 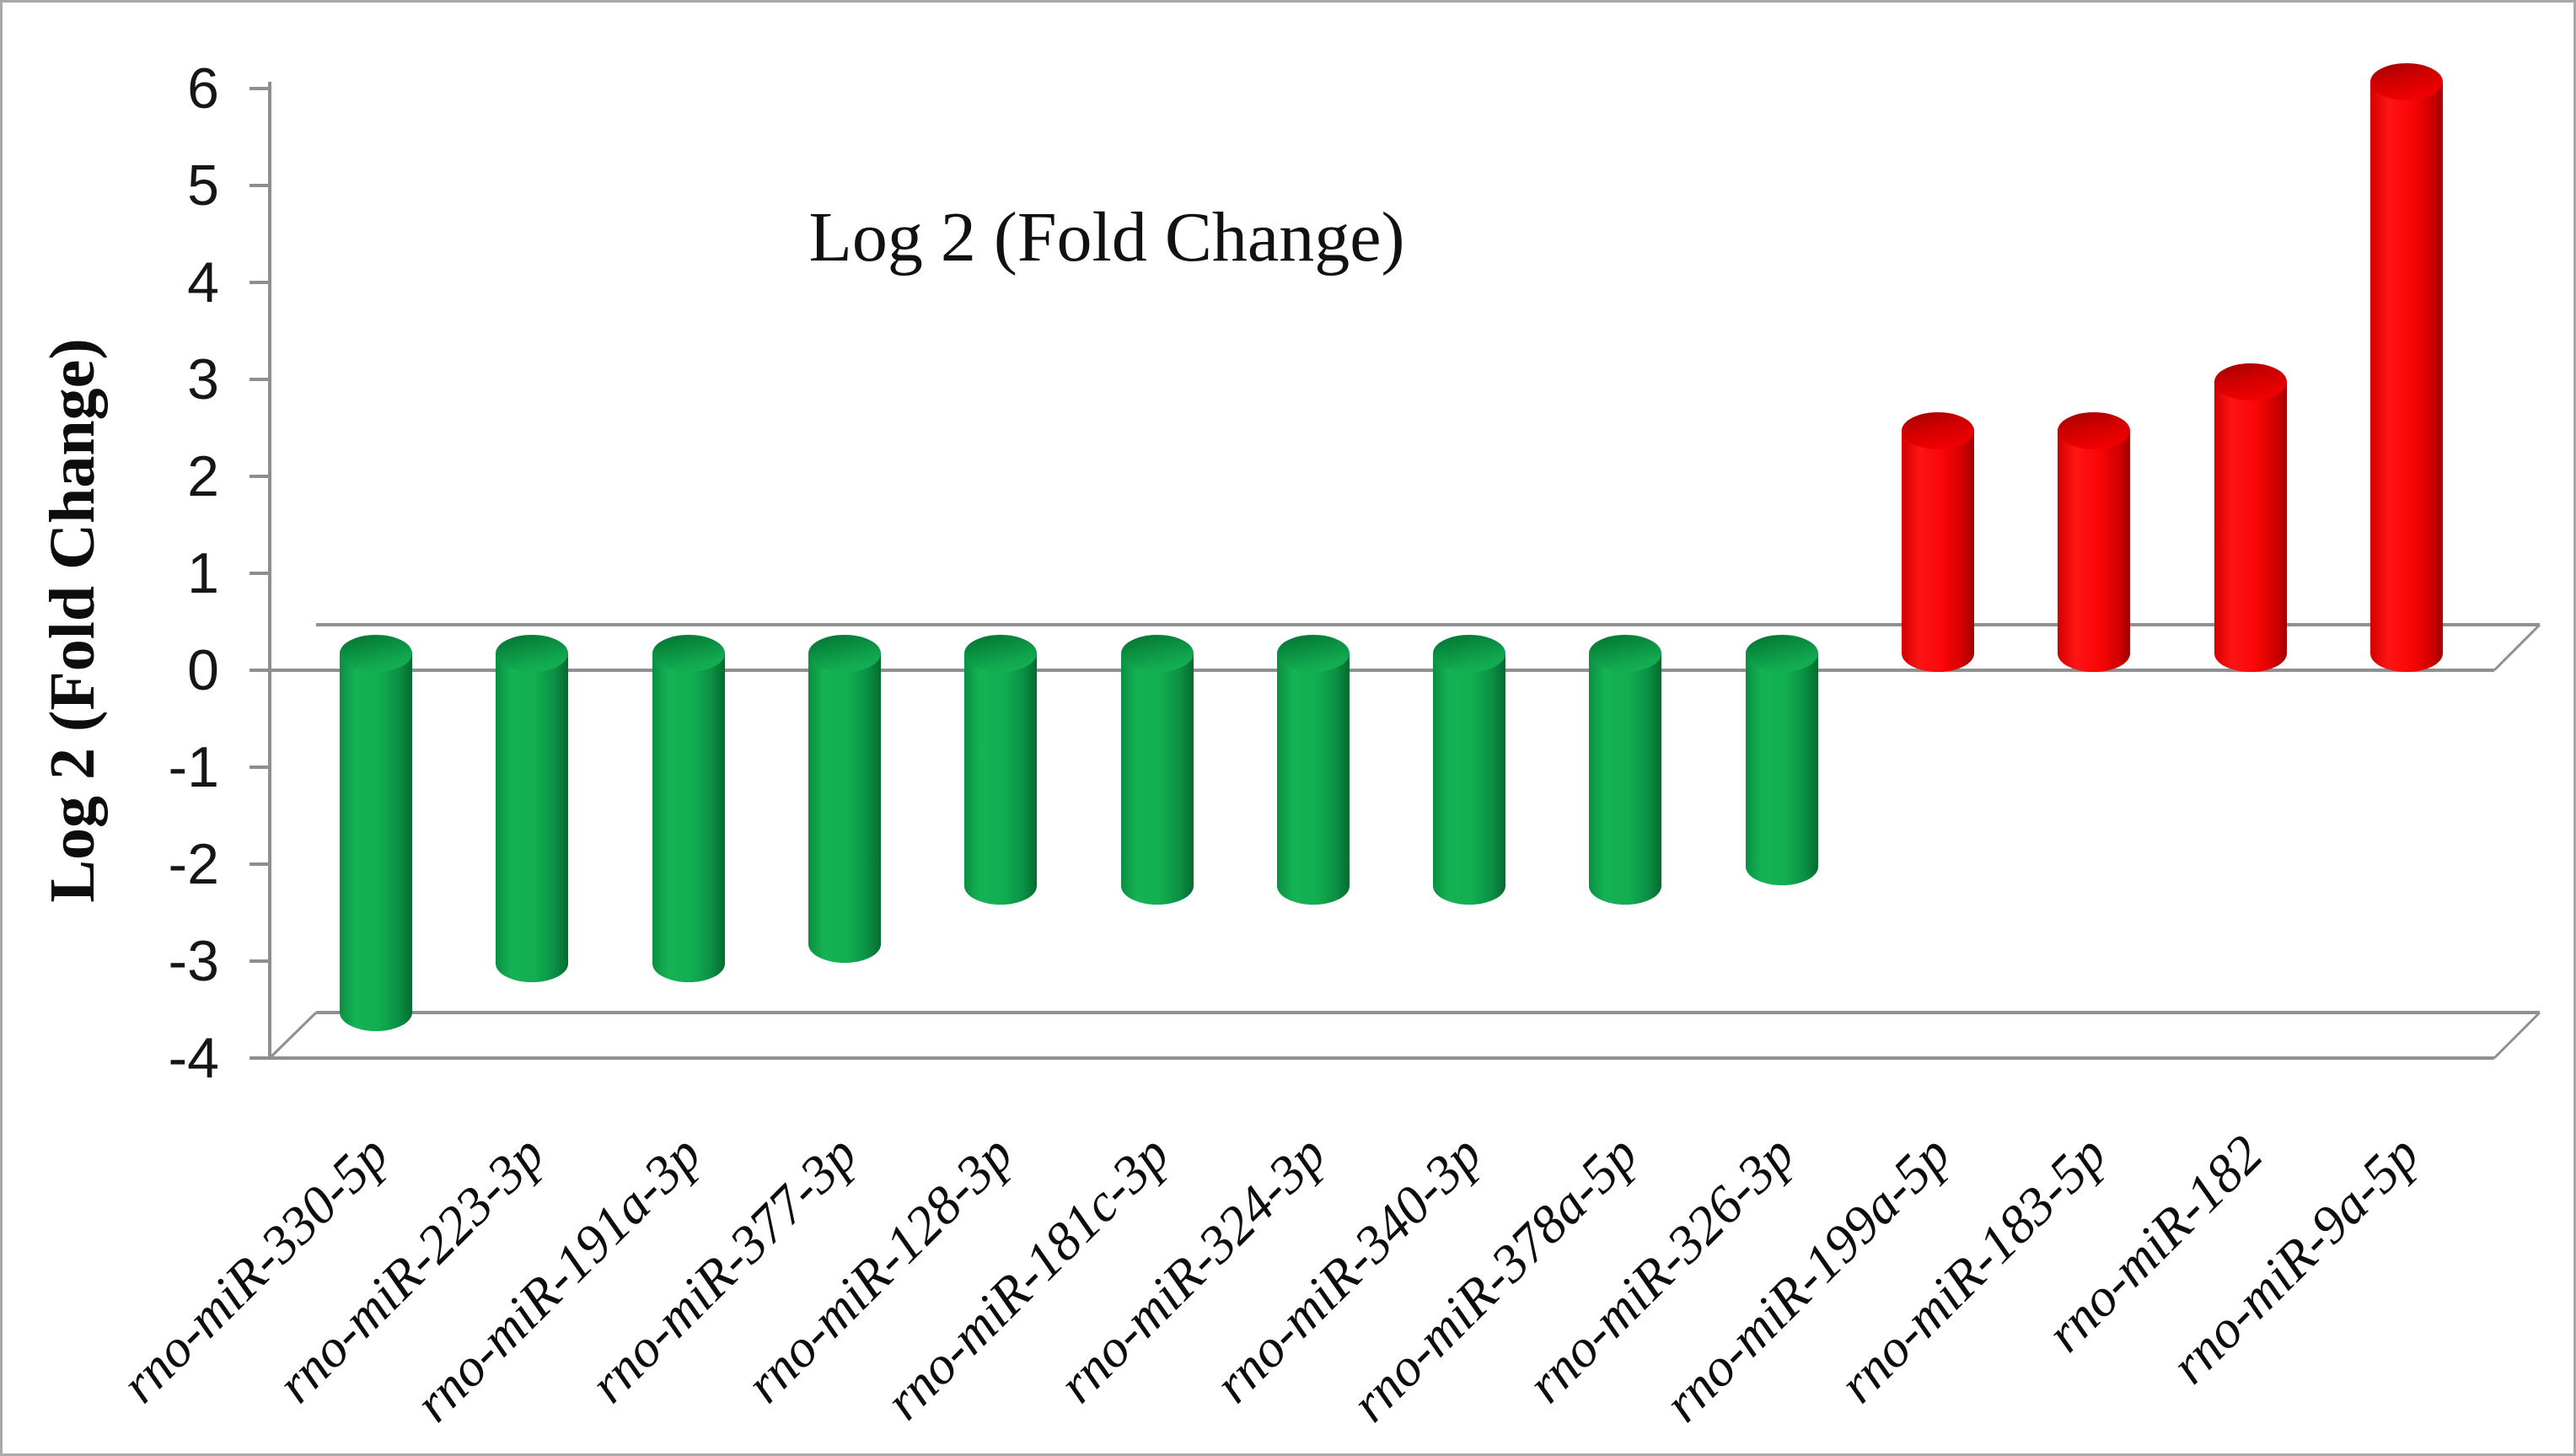 I want to click on floor-left-edge, so click(x=293, y=1035).